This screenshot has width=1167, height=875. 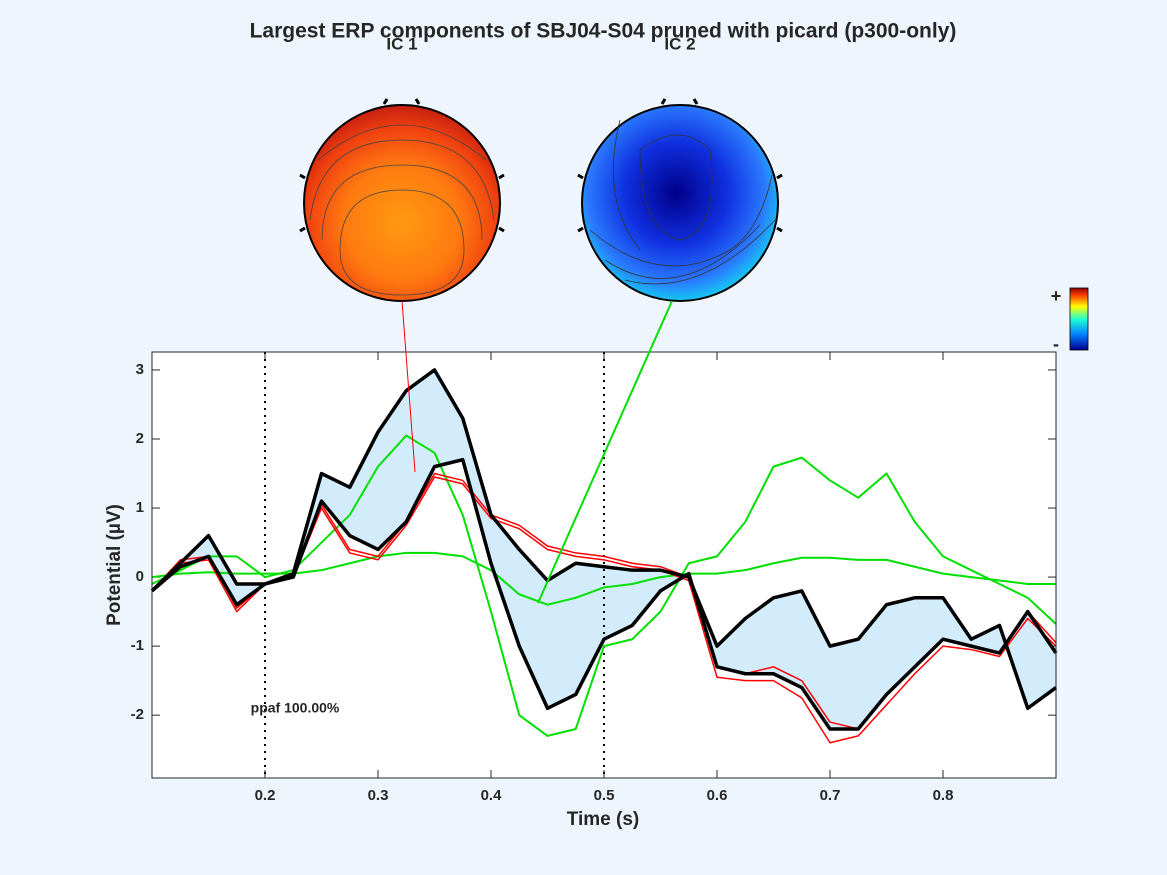 I want to click on component-label: IC 2, so click(x=679, y=43).